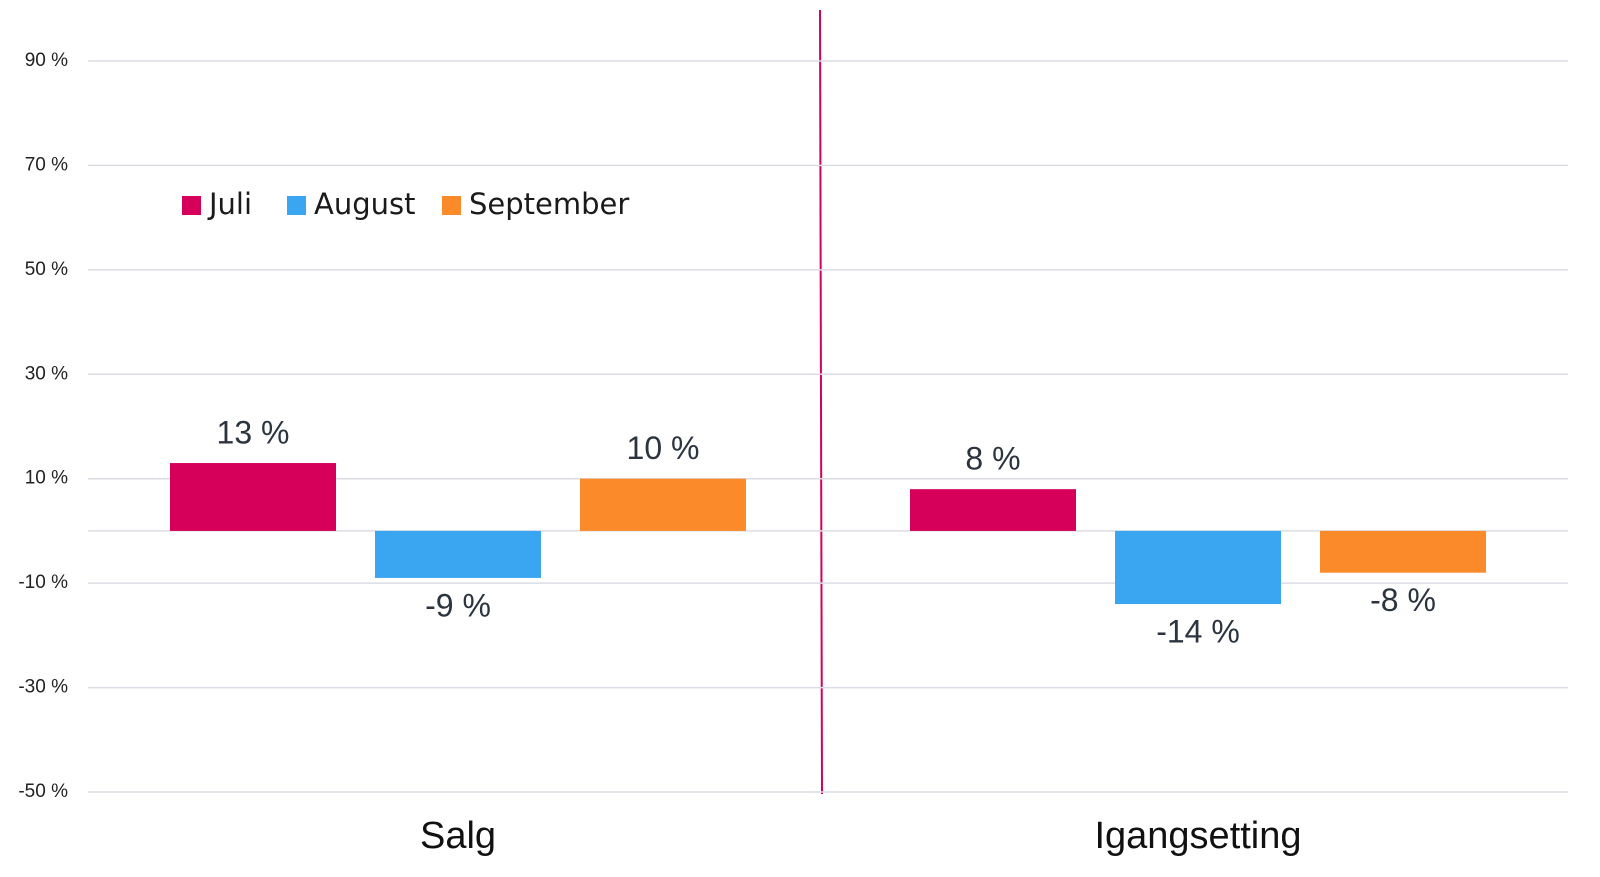  Describe the element at coordinates (549, 204) in the screenshot. I see `legend-label: September` at that location.